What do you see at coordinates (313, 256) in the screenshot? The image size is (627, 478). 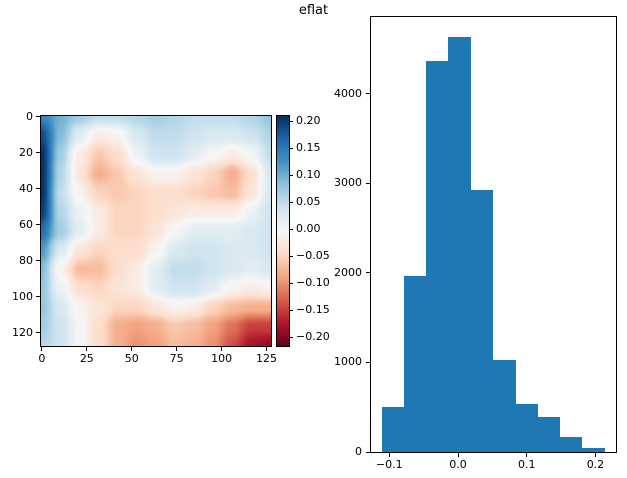 I see `colorbar-tick-label: −0.05` at bounding box center [313, 256].